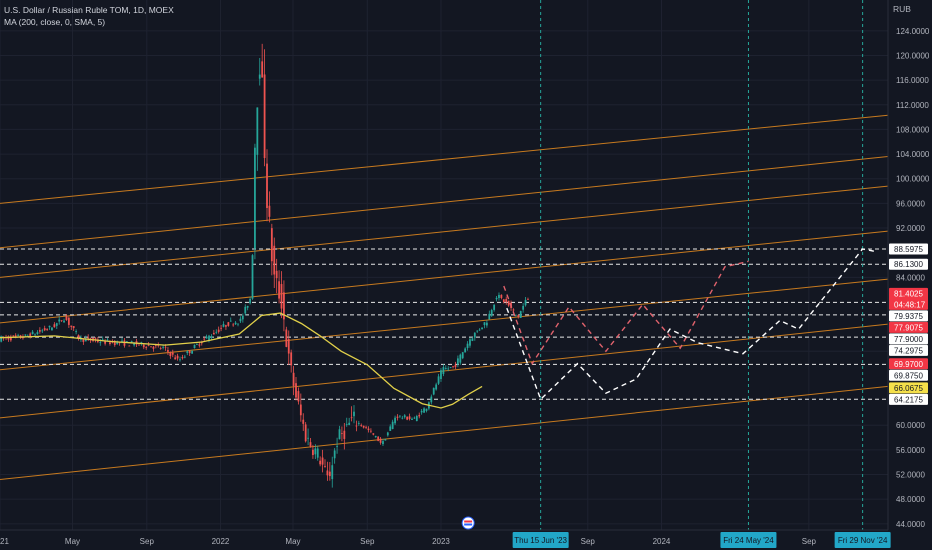 The image size is (932, 550). Describe the element at coordinates (908, 293) in the screenshot. I see `price-badge-label: 81.4025` at that location.